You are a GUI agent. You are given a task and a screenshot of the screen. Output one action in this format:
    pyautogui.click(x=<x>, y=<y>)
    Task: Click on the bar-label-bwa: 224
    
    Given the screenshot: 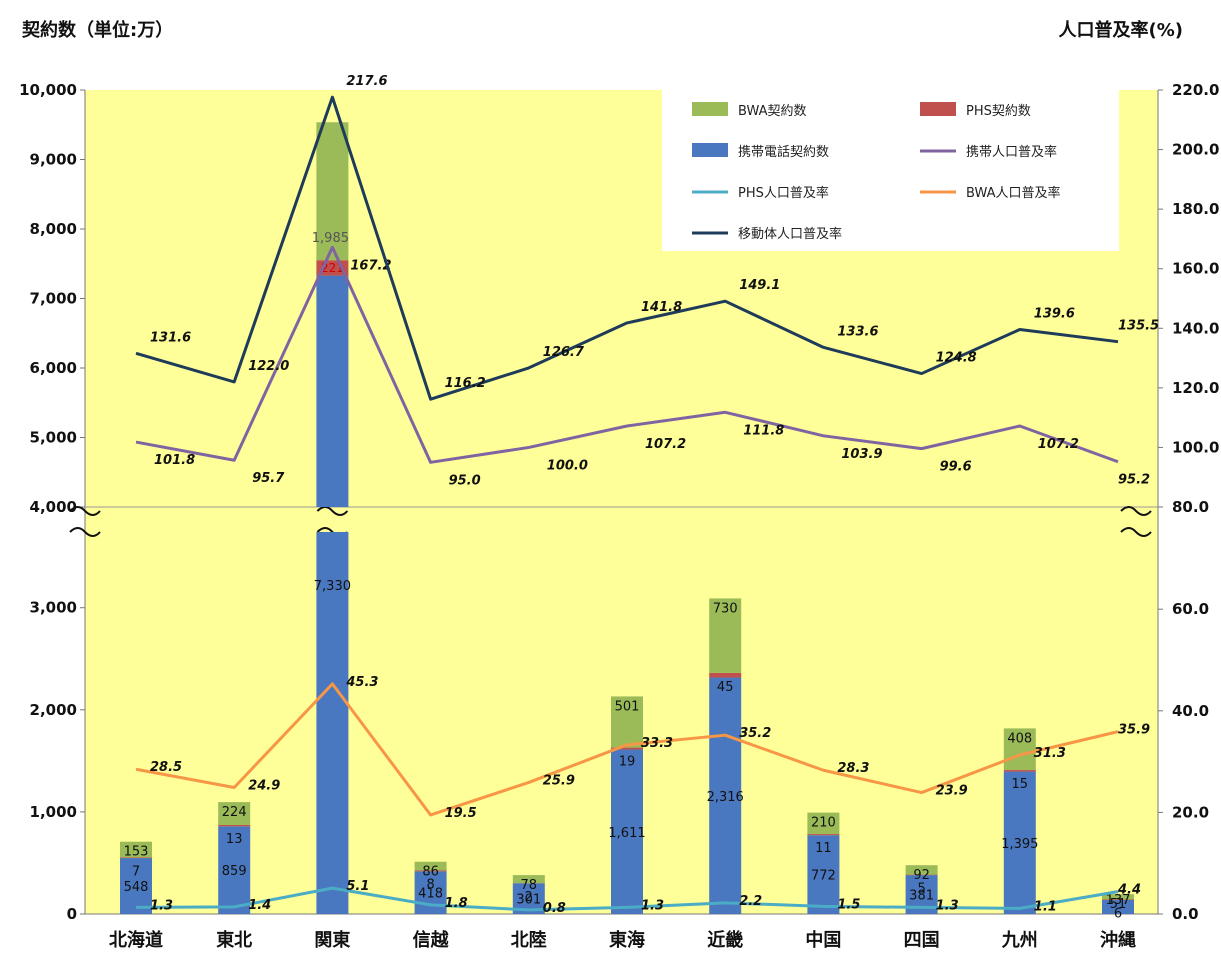 What is the action you would take?
    pyautogui.click(x=234, y=812)
    